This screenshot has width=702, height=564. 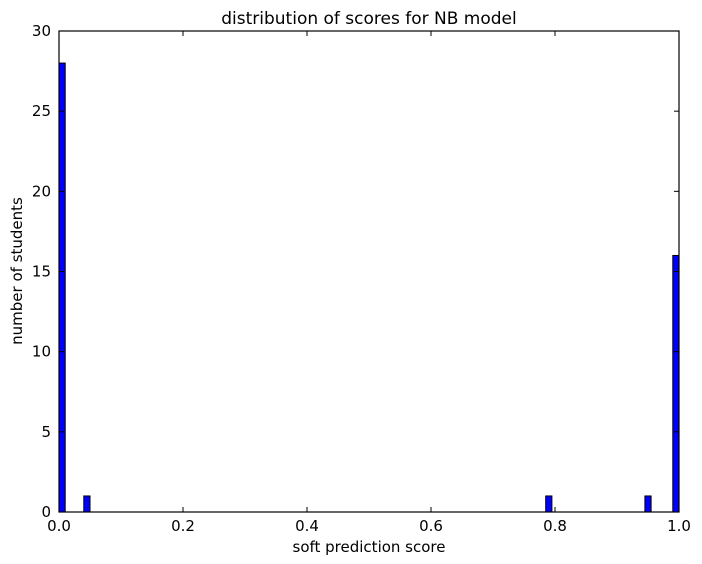 I want to click on x-tick-label: 0.0, so click(x=59, y=526).